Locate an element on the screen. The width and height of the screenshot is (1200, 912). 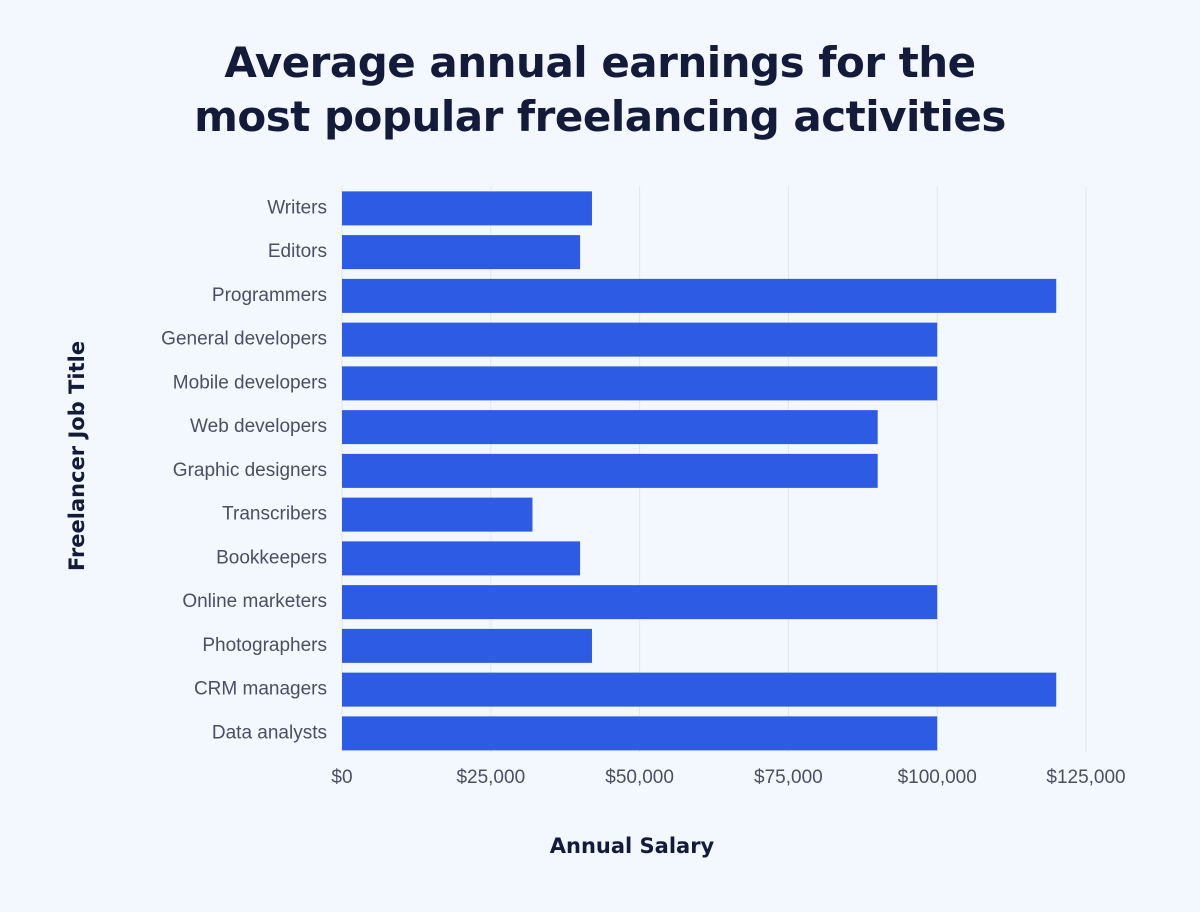
chart-title-line-2: most popular freelancing activities is located at coordinates (600, 116).